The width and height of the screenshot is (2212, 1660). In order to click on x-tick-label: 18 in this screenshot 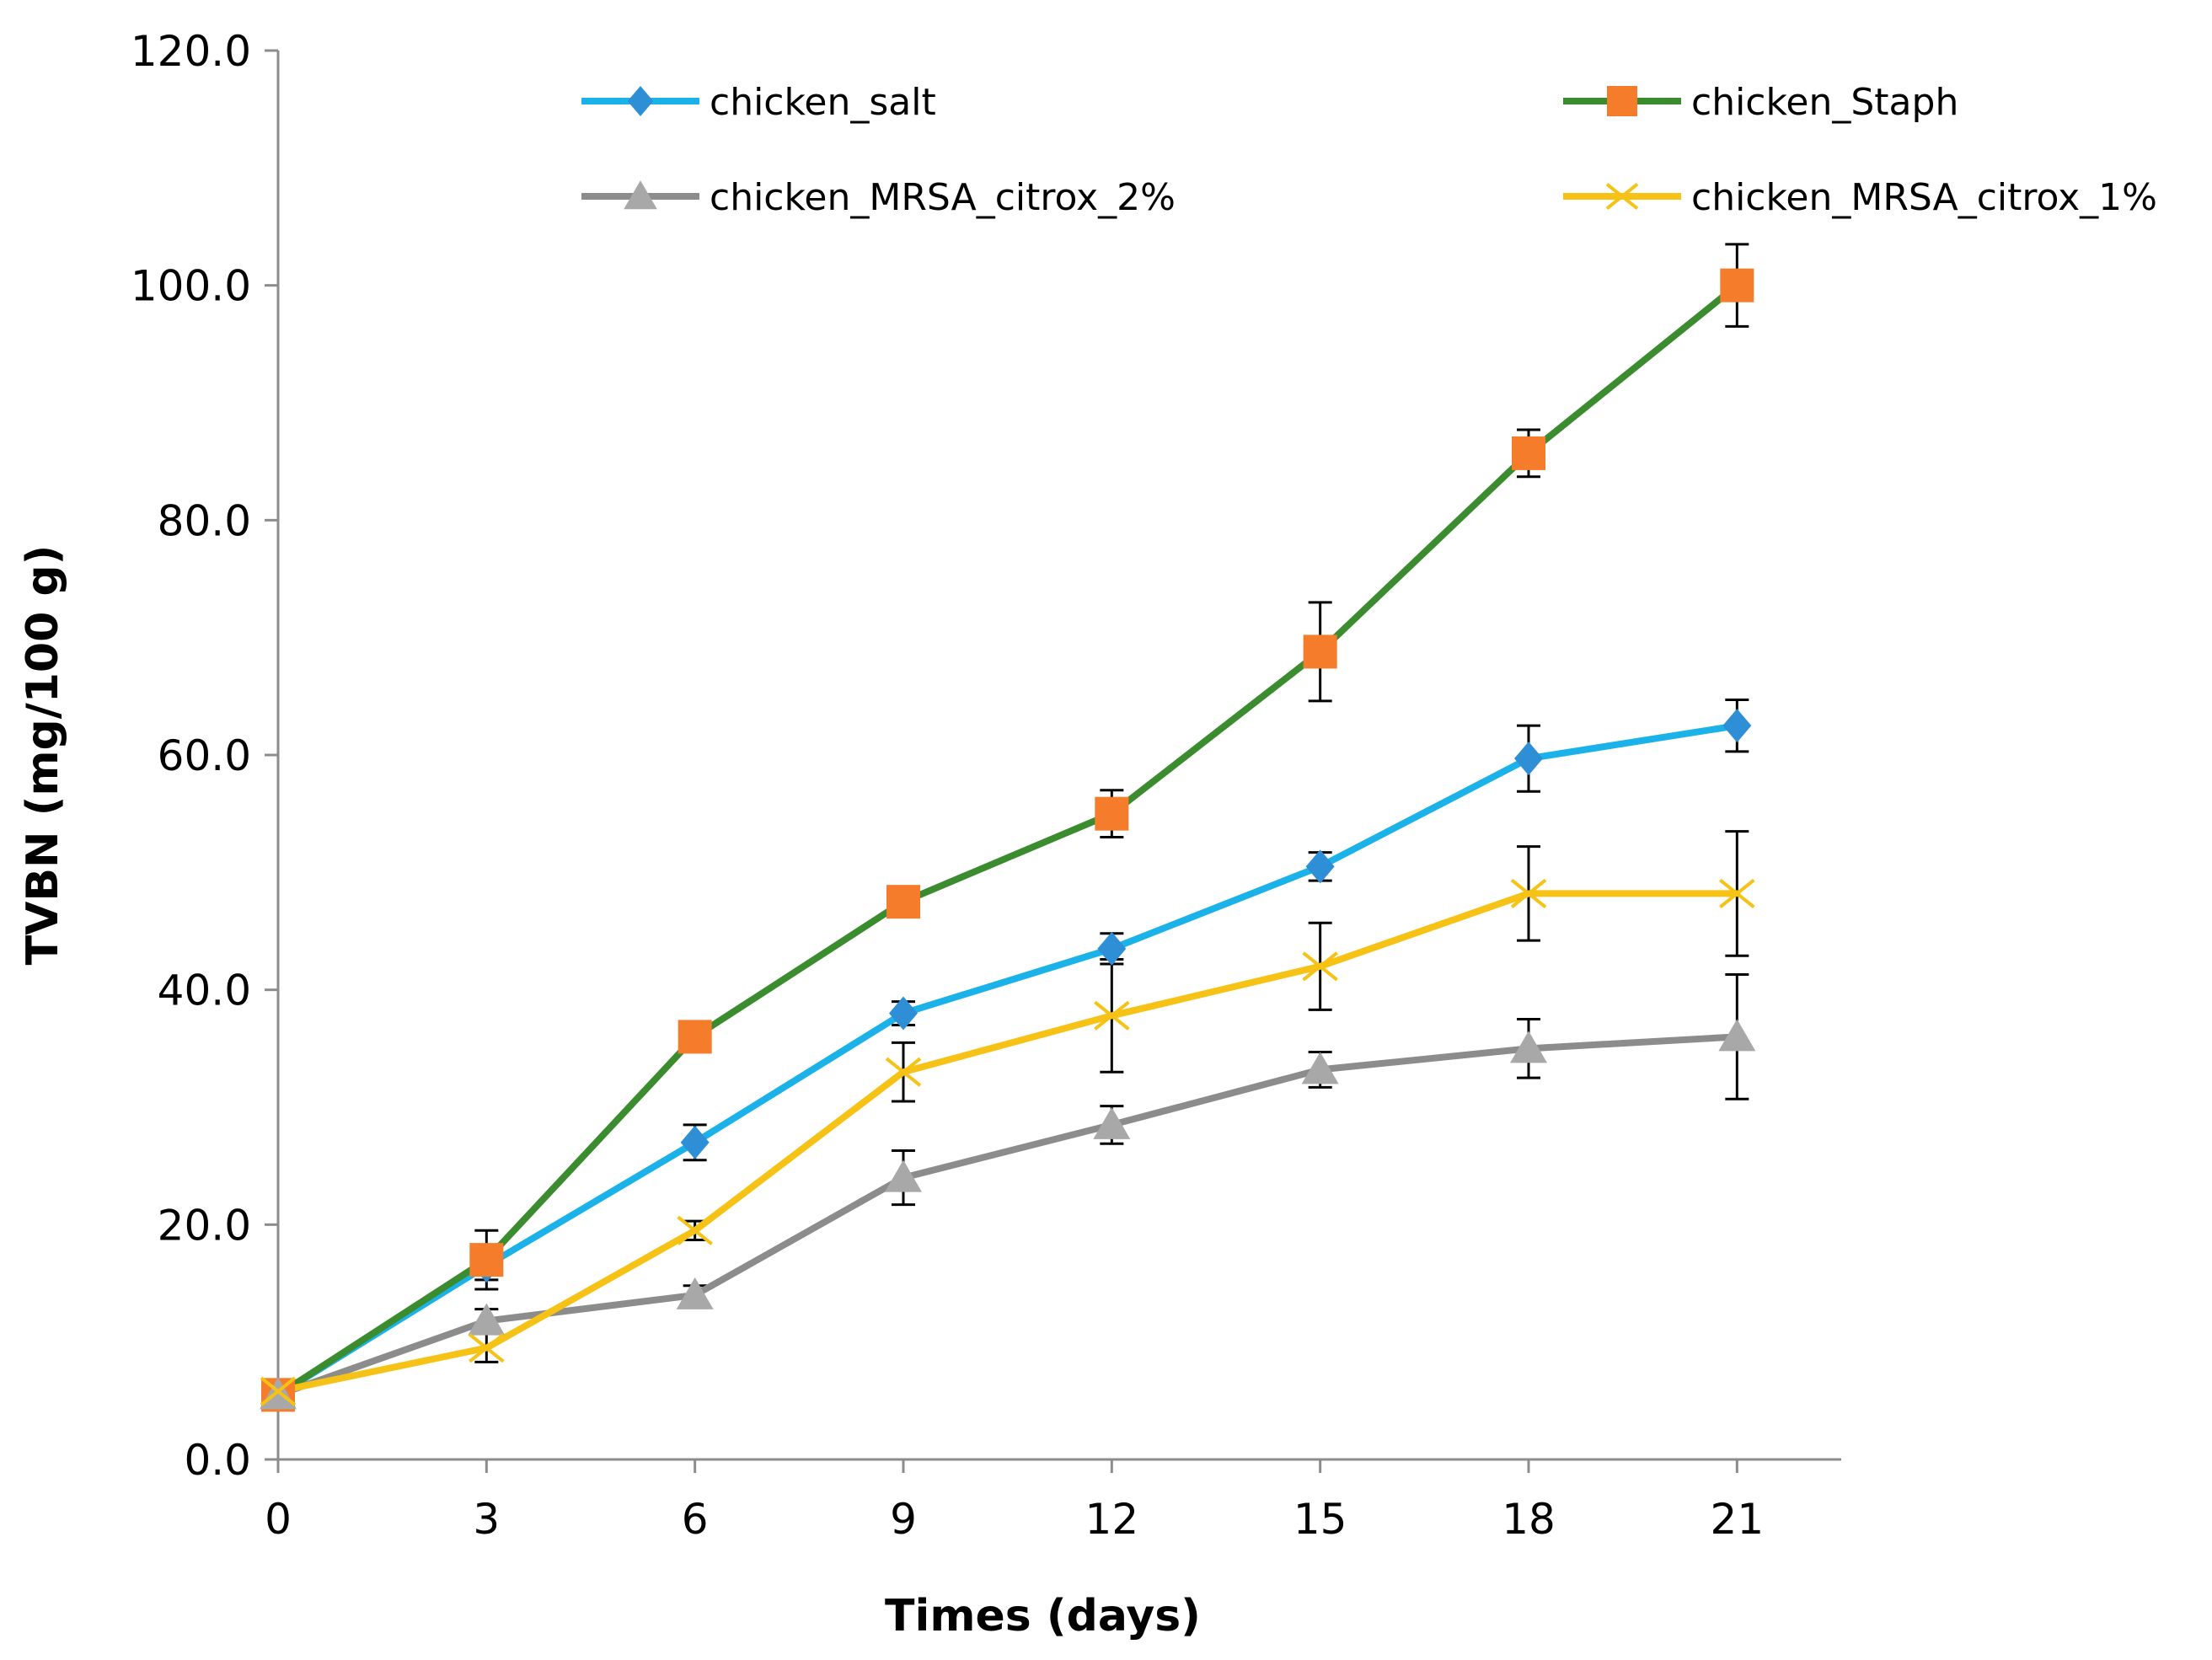, I will do `click(1529, 1520)`.